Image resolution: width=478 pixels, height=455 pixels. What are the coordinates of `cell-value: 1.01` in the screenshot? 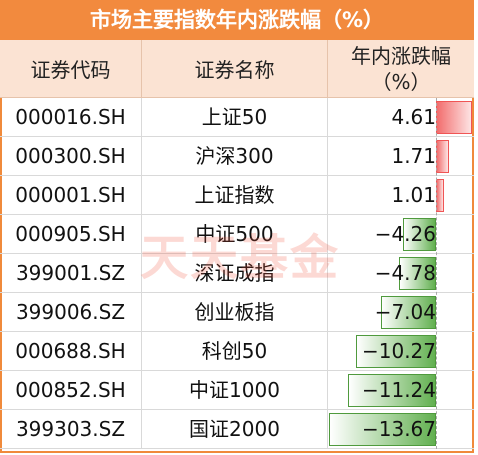 It's located at (401, 195).